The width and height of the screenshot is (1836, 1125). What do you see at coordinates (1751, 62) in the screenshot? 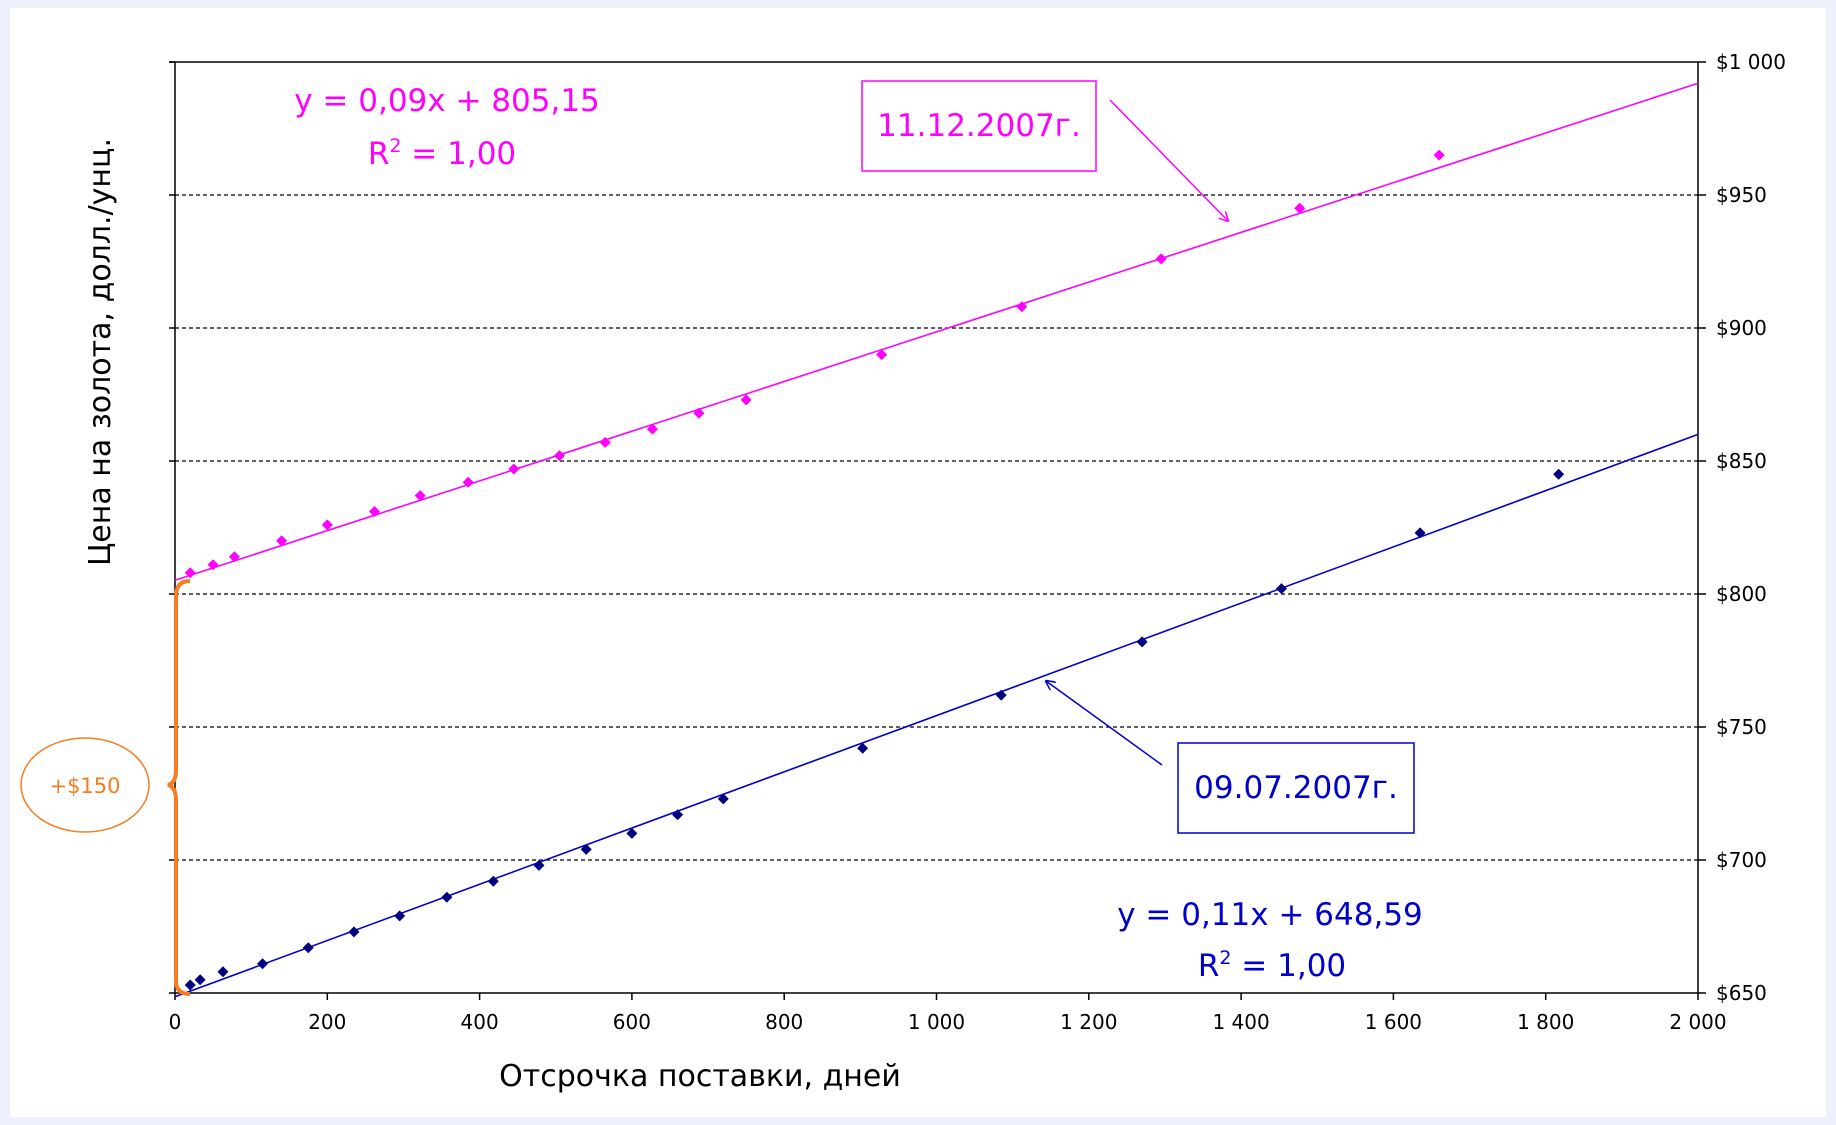
I see `y-tick-label: $1 000` at bounding box center [1751, 62].